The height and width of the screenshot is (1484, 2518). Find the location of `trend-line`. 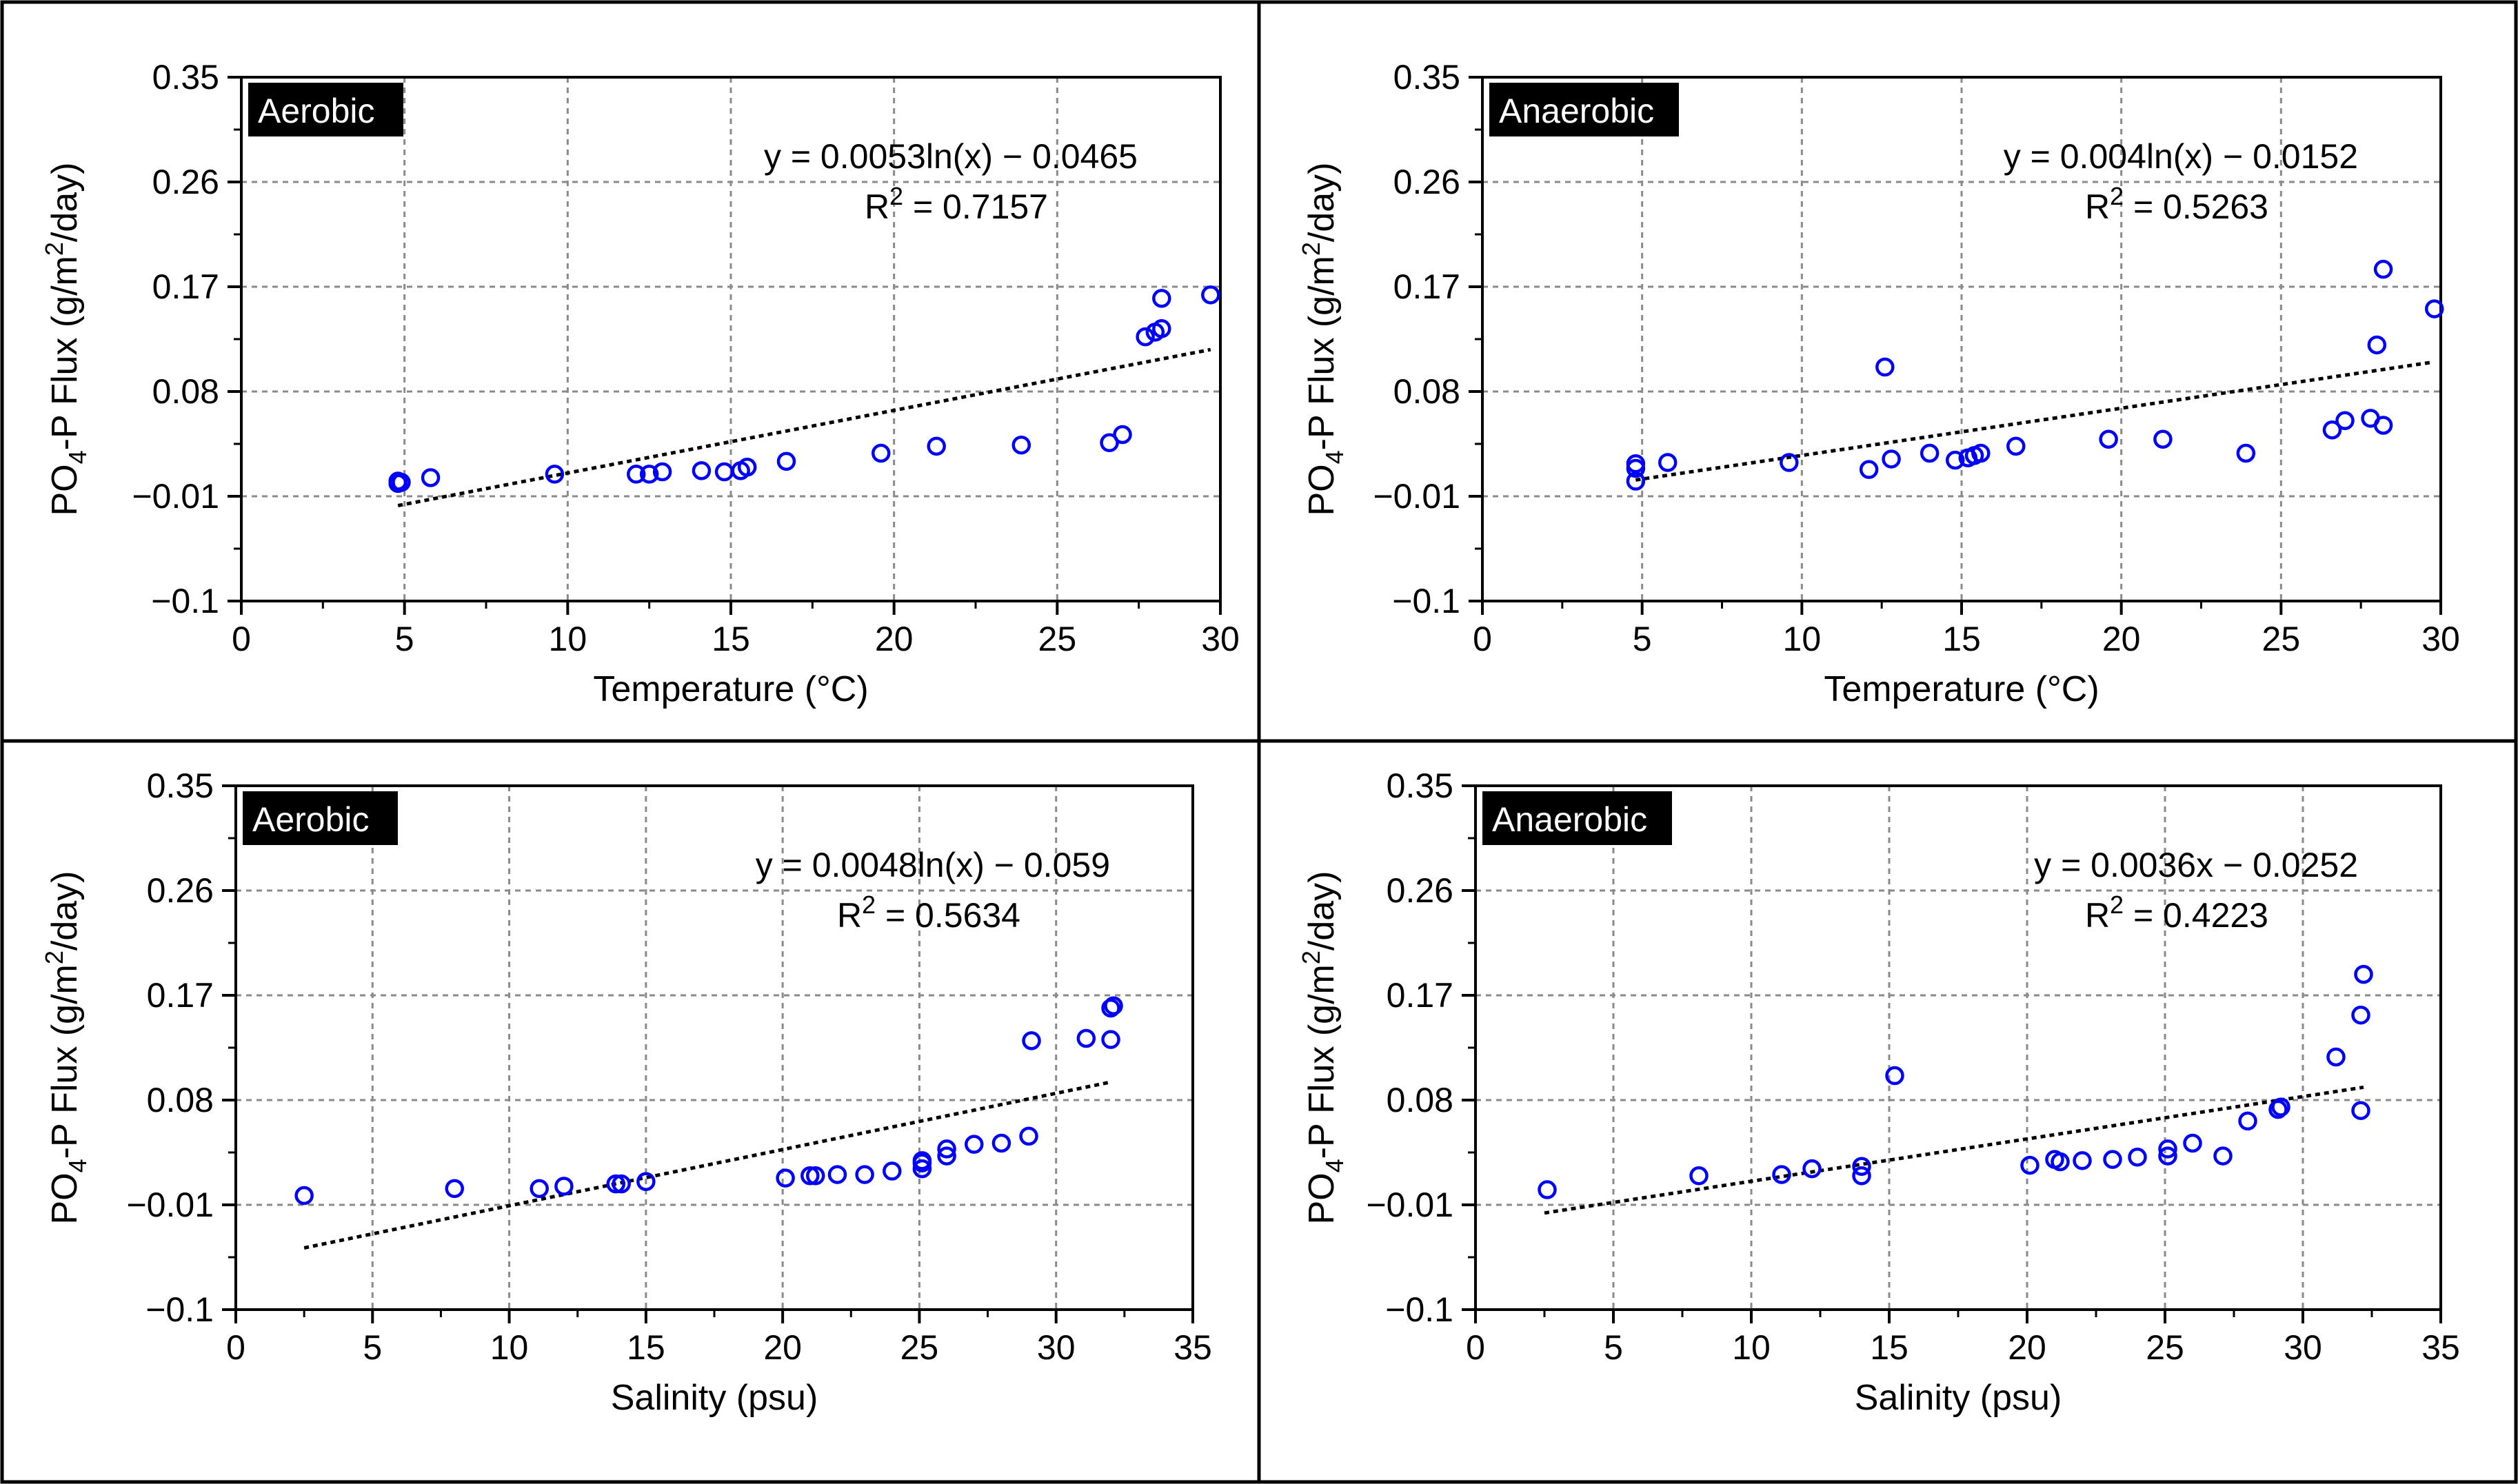

trend-line is located at coordinates (1954, 1150).